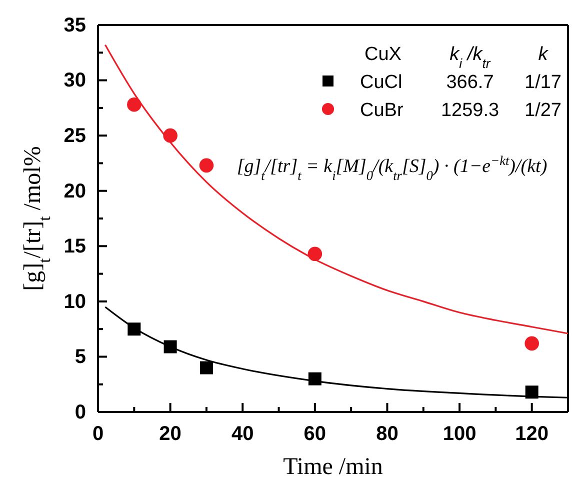 The width and height of the screenshot is (572, 484). I want to click on x-tick-label: 40, so click(242, 434).